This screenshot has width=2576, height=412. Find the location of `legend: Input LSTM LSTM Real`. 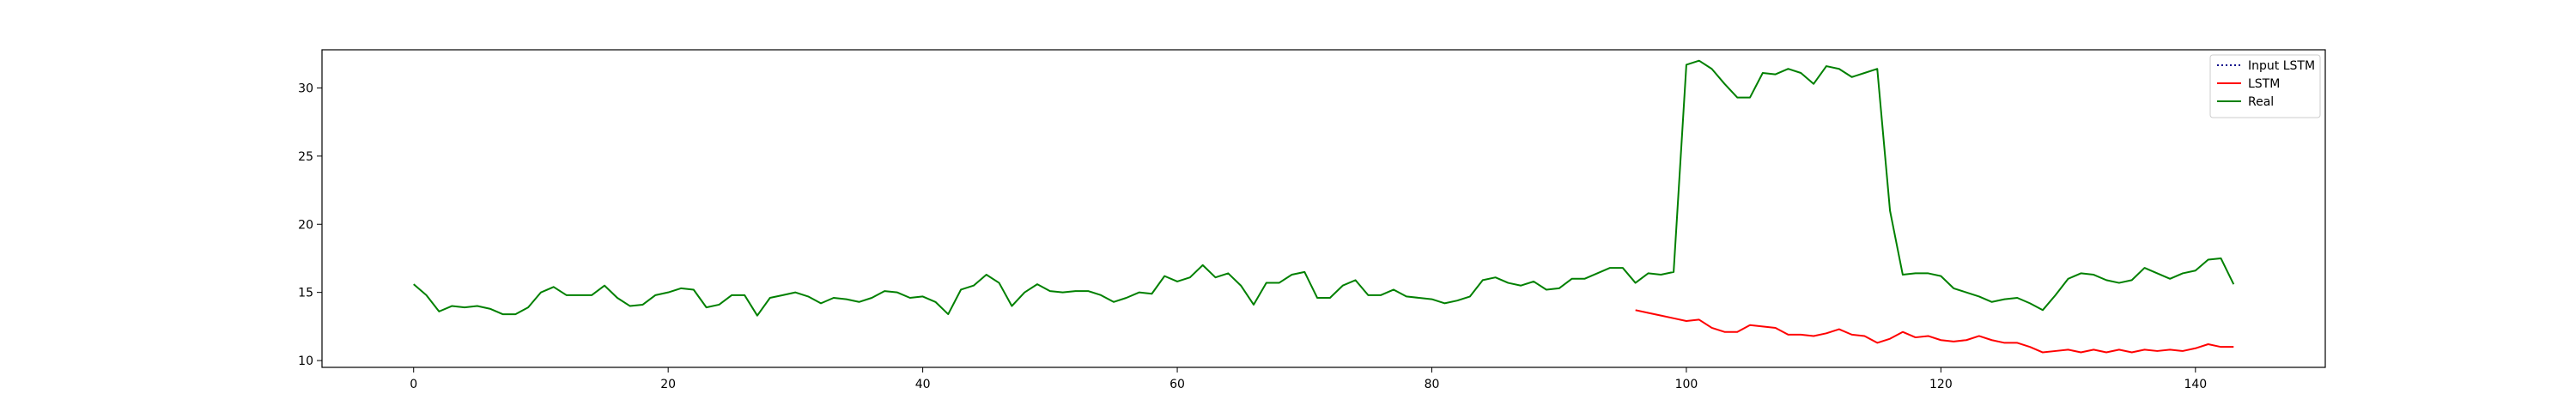

legend: Input LSTM LSTM Real is located at coordinates (2265, 86).